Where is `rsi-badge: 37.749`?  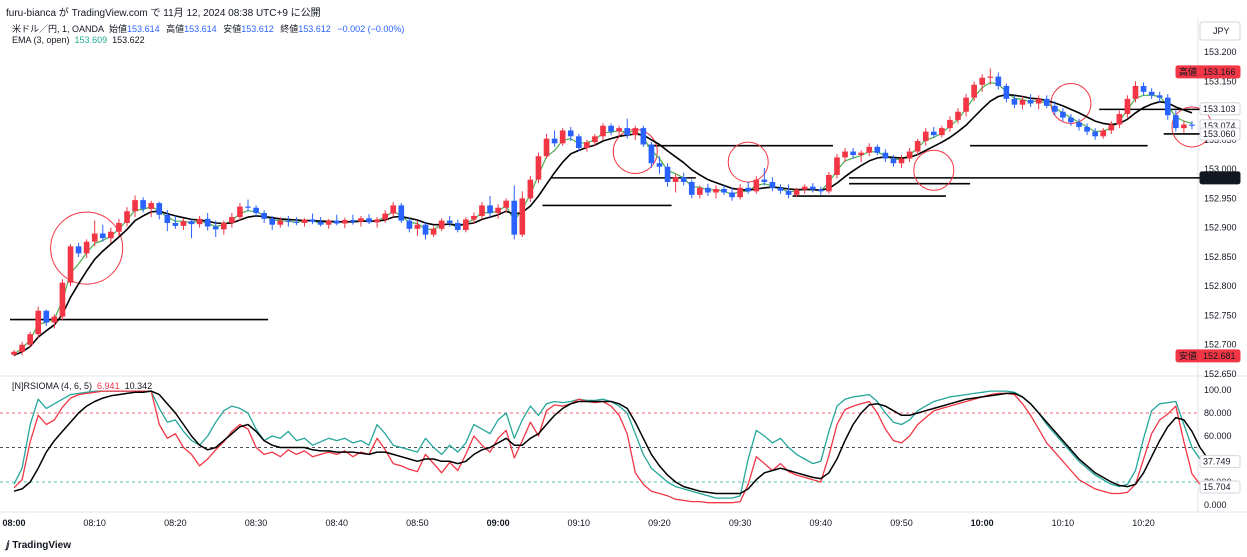
rsi-badge: 37.749 is located at coordinates (1220, 462).